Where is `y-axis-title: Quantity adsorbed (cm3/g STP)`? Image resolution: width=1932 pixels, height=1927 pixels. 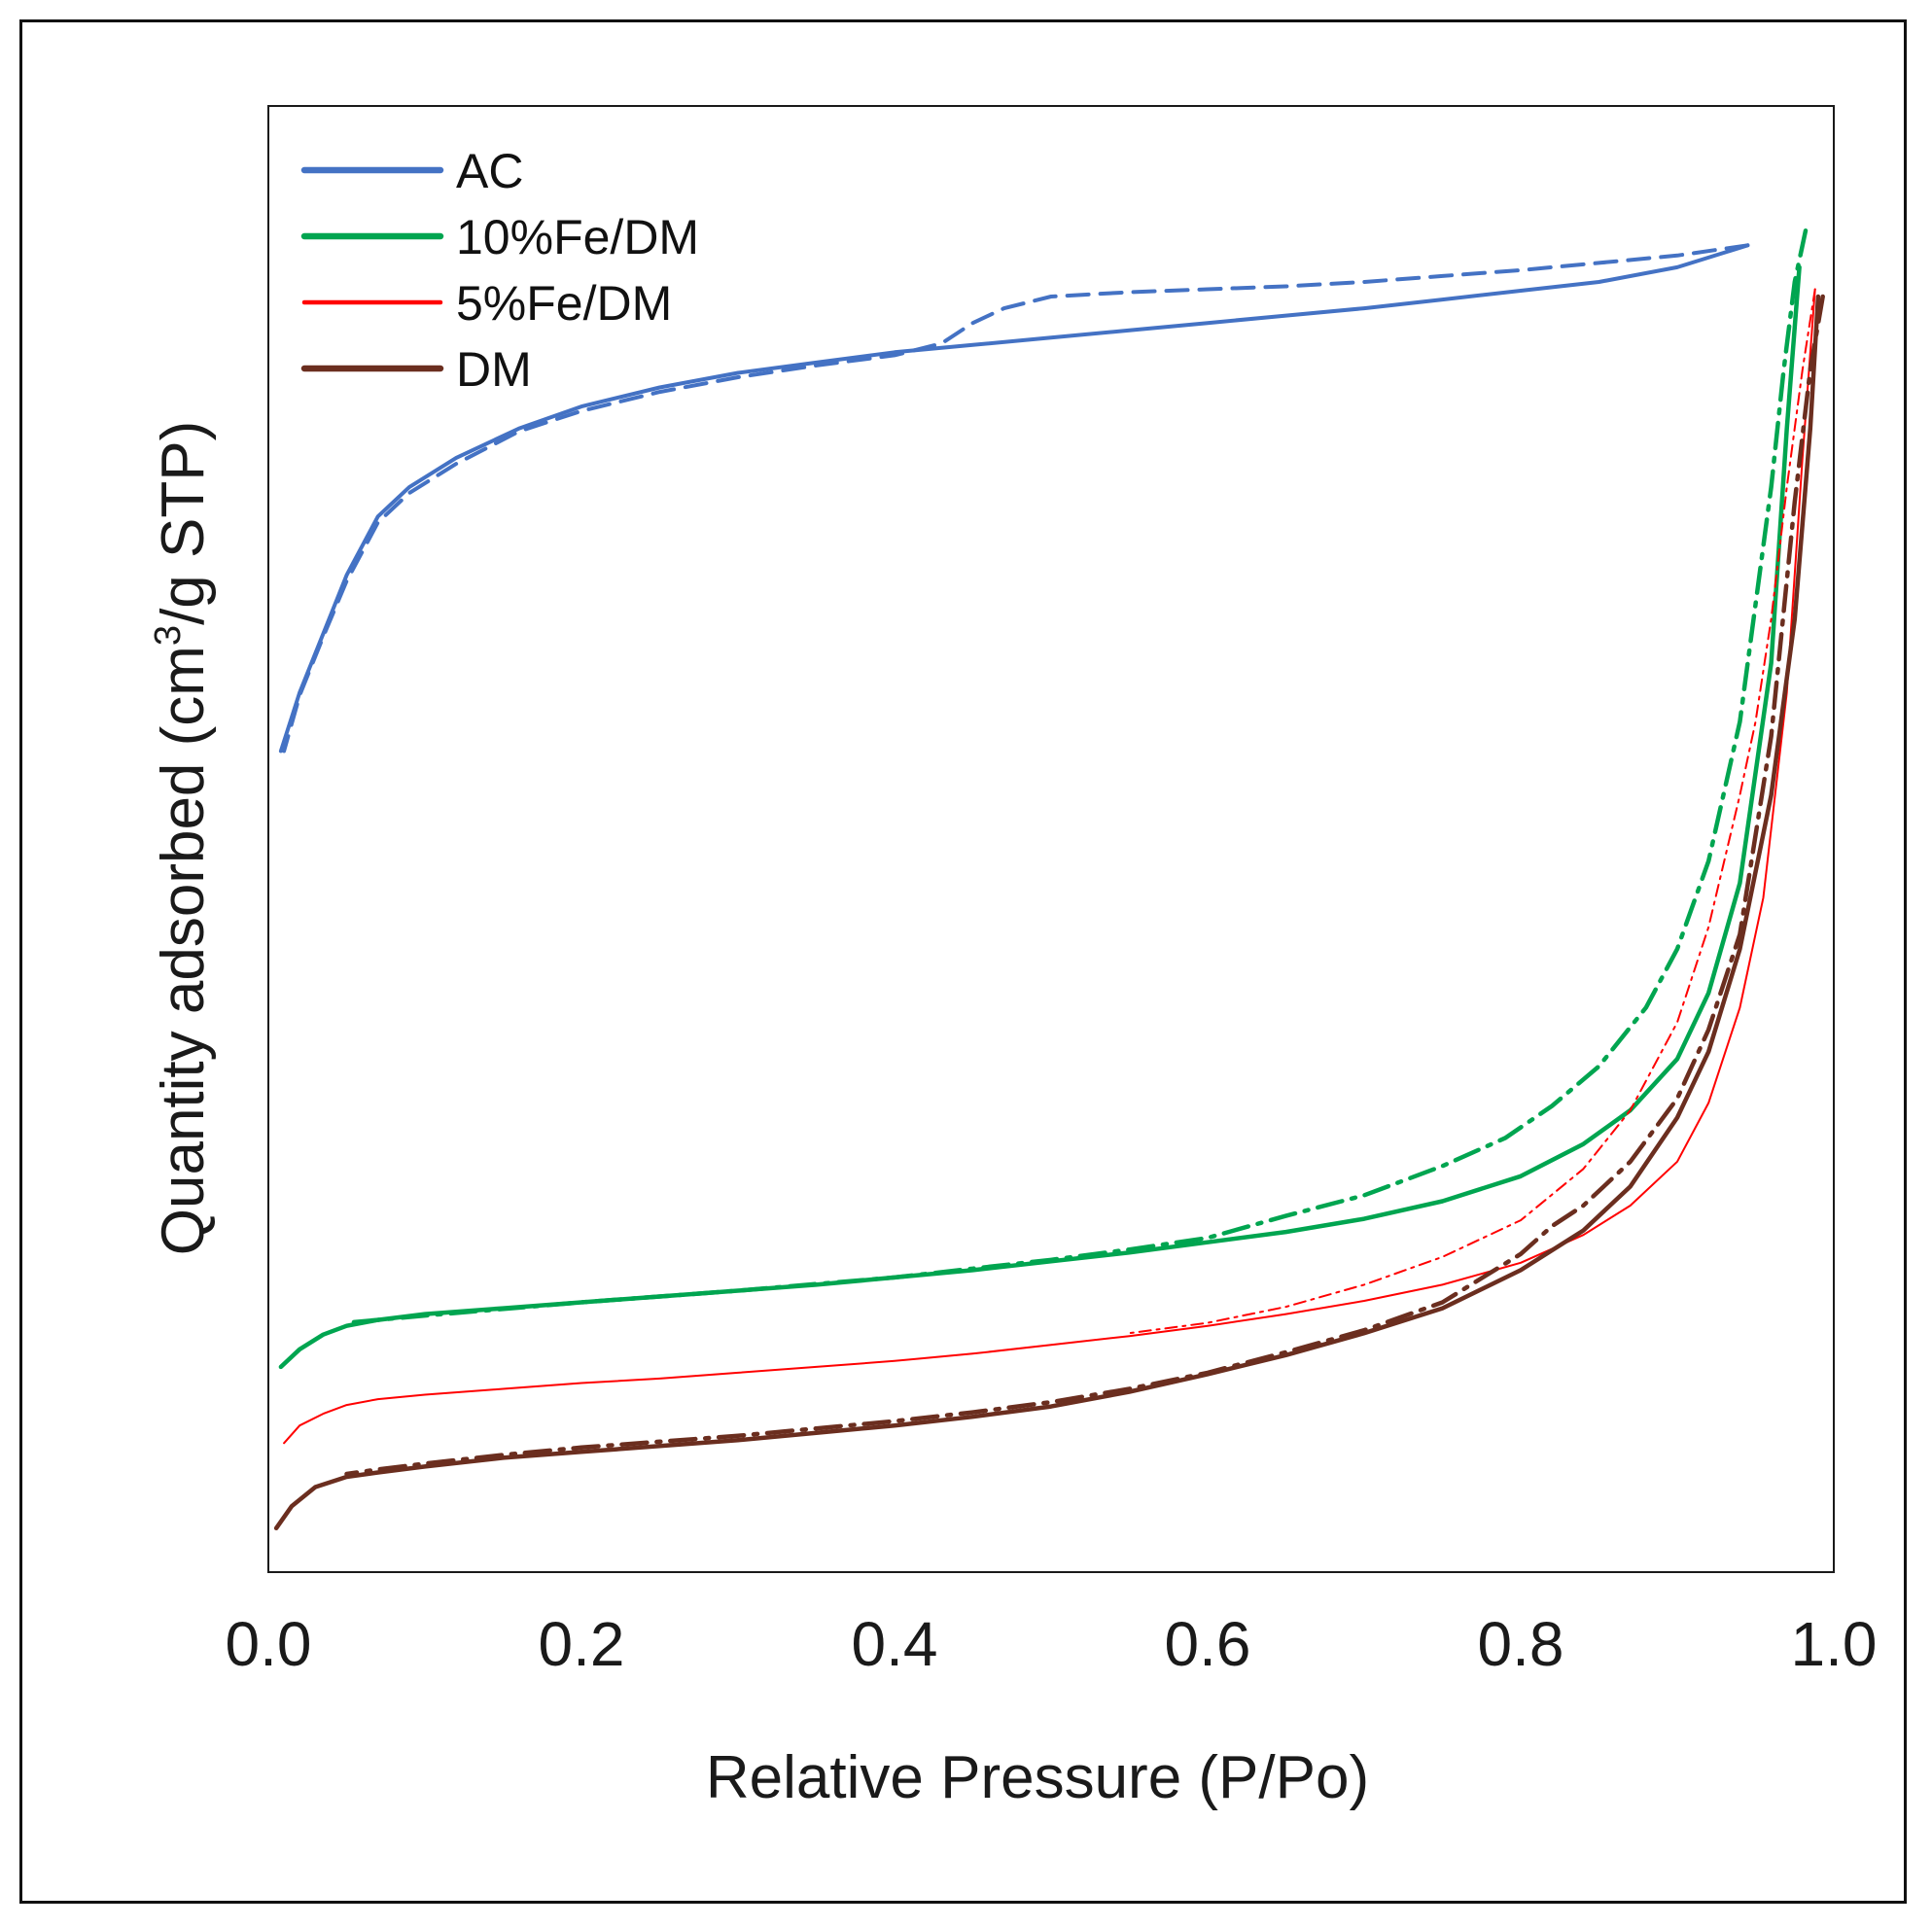
y-axis-title: Quantity adsorbed (cm3/g STP) is located at coordinates (182, 838).